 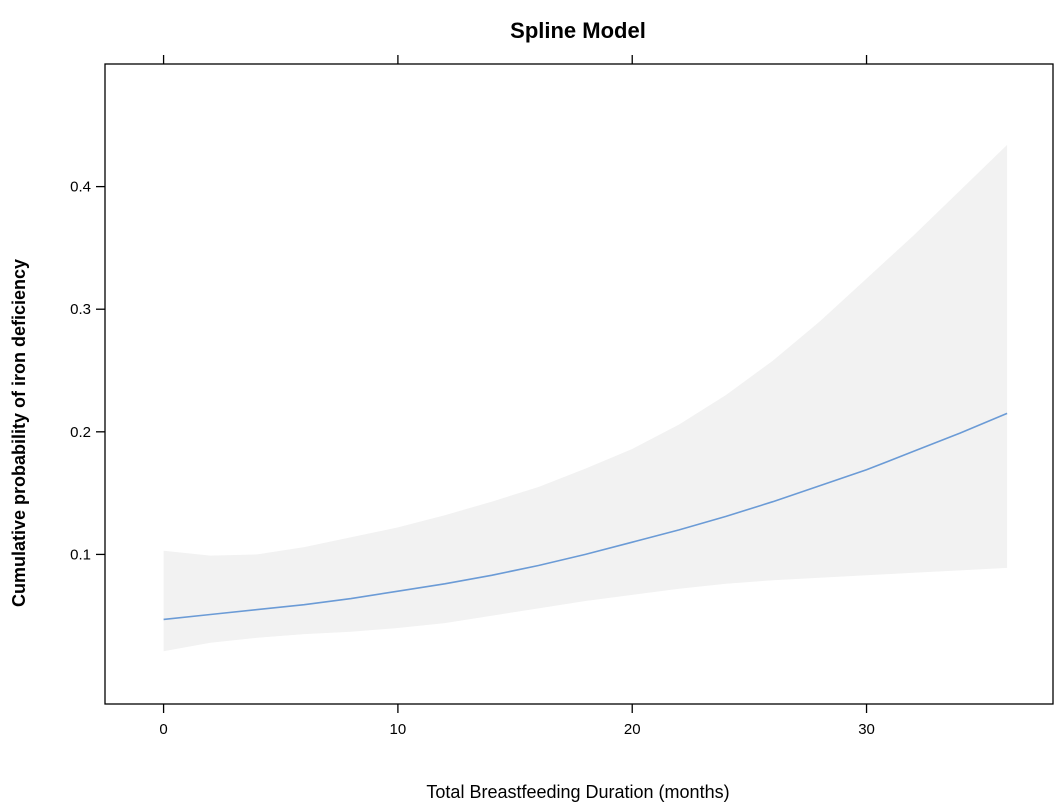 What do you see at coordinates (80, 554) in the screenshot?
I see `y-tick-label: 0.1` at bounding box center [80, 554].